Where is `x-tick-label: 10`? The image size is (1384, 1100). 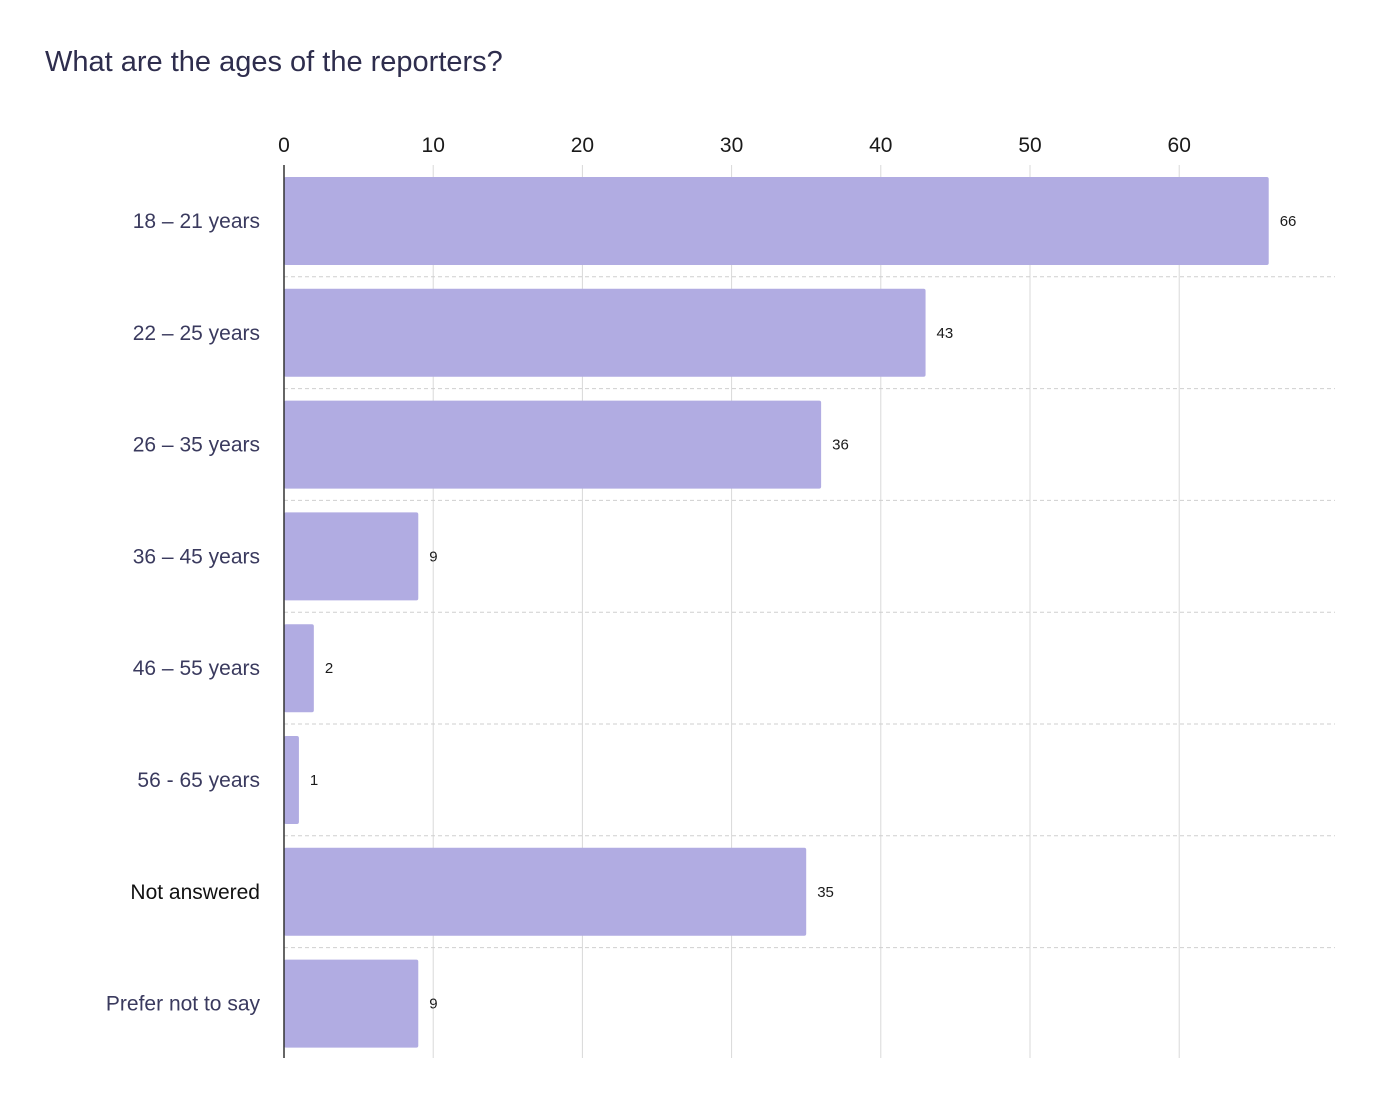
x-tick-label: 10 is located at coordinates (433, 145).